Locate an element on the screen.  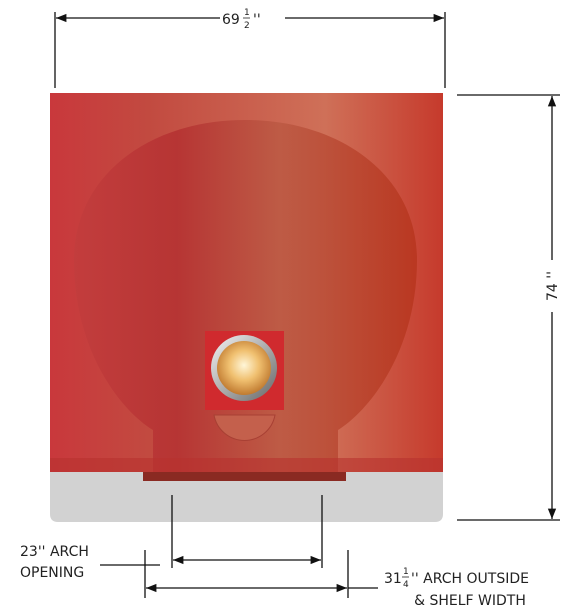
arch-outside-dimension: 31 1 4 '' ARCH OUTSIDE & SHELF WIDTH is located at coordinates (336, 579).